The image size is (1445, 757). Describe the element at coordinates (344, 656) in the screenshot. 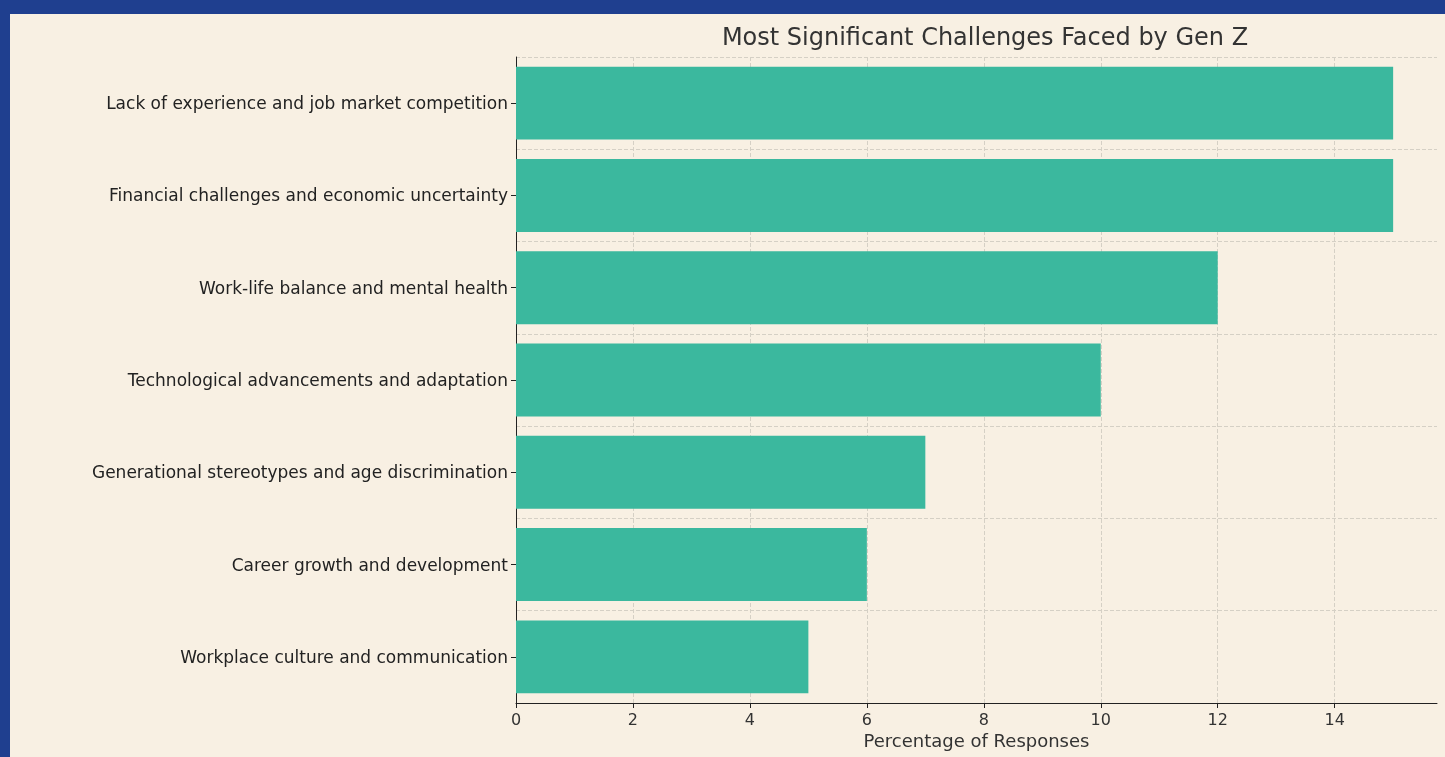

I see `y-tick-label: Workplace culture and communication` at that location.